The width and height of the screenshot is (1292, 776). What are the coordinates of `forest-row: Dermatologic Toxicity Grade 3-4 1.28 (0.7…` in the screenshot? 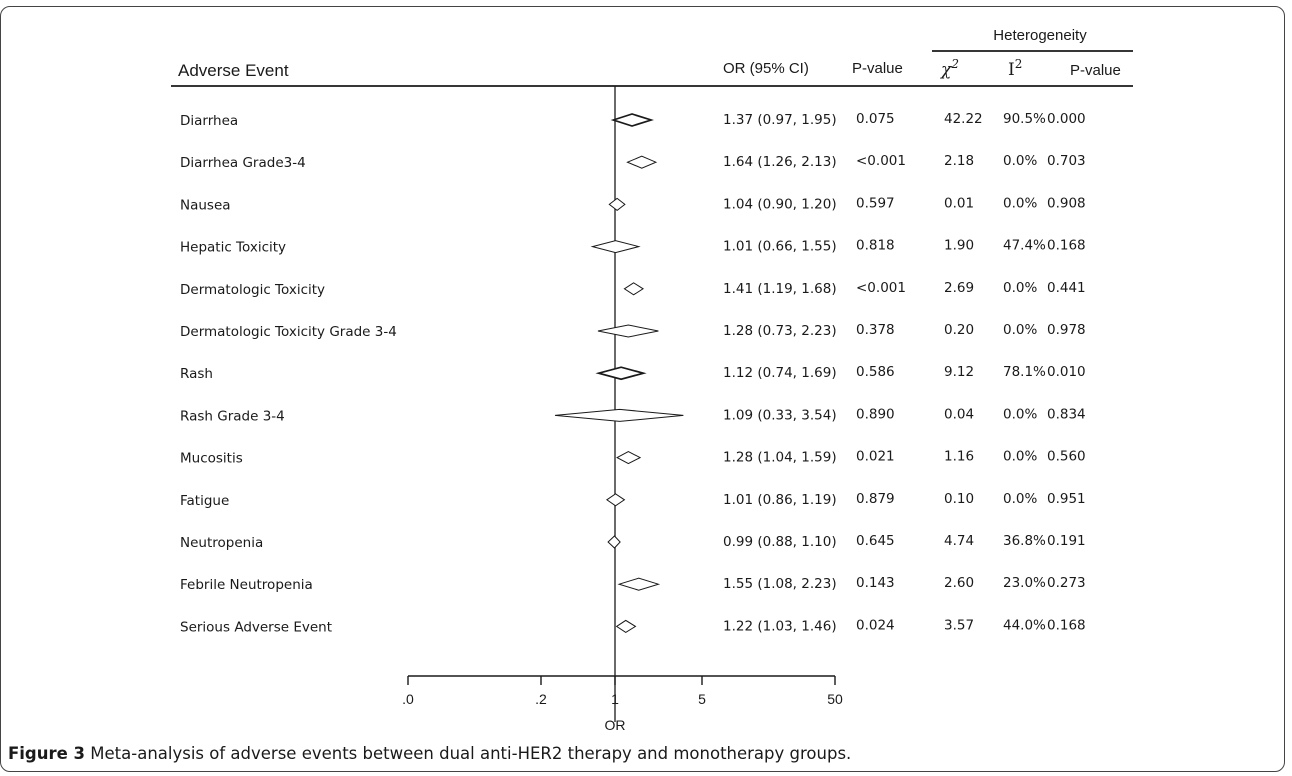 It's located at (633, 331).